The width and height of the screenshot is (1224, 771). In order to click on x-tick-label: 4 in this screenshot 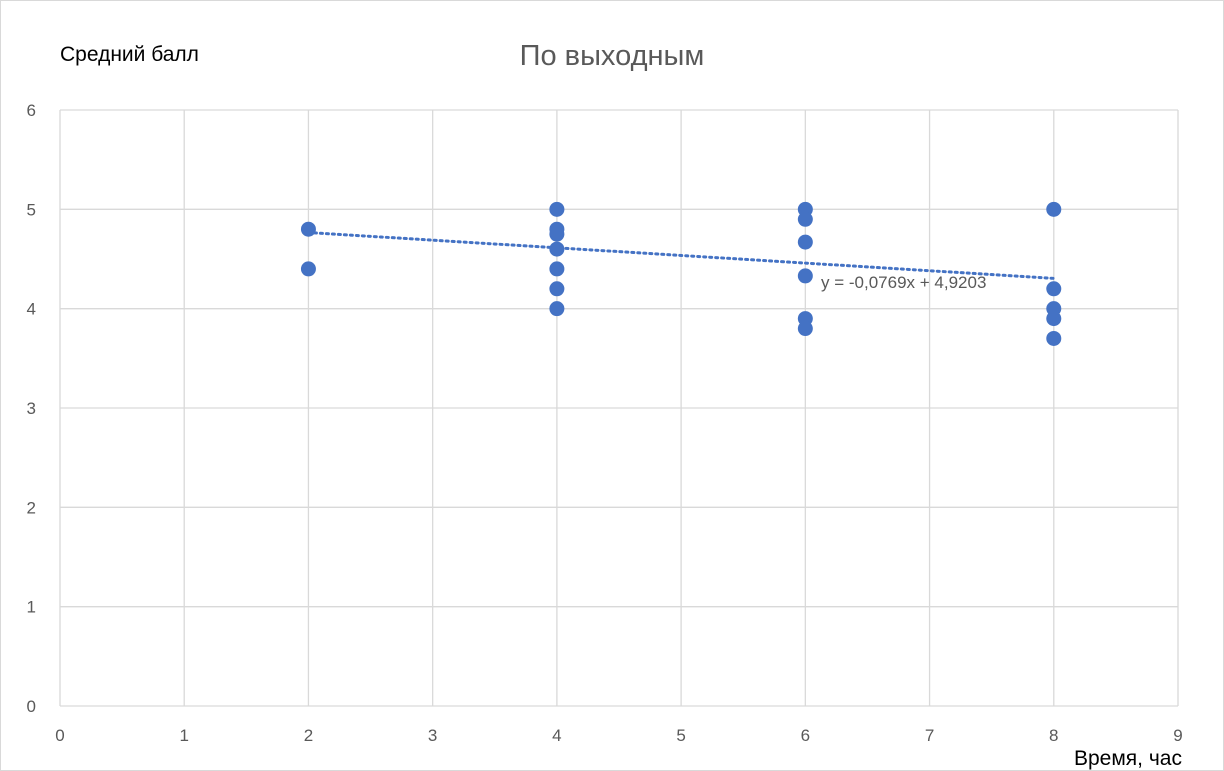, I will do `click(556, 735)`.